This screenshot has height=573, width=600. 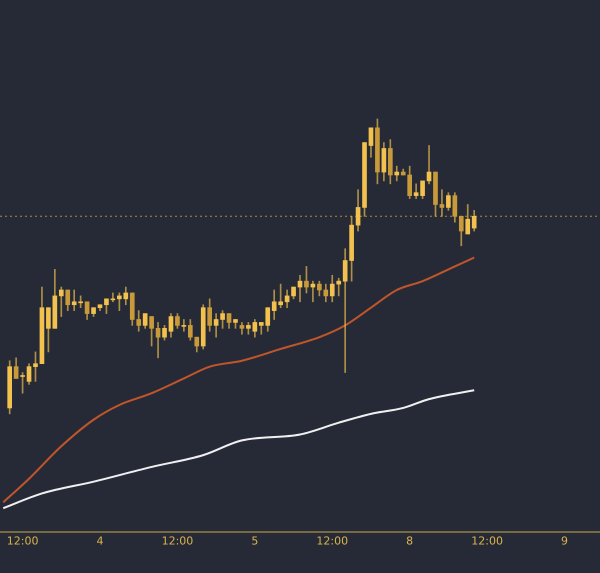 I want to click on x-tick-label: 4, so click(x=100, y=541).